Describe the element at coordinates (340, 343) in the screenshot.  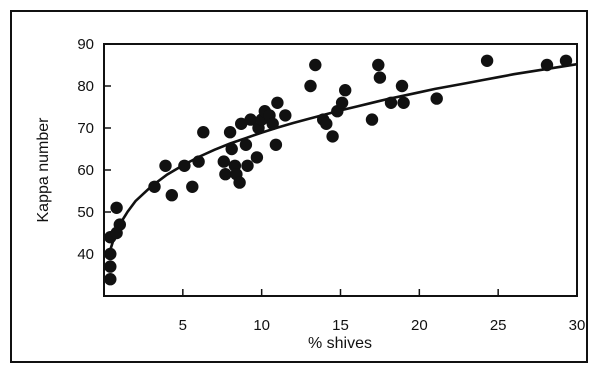
I see `x-axis-label: % shives` at that location.